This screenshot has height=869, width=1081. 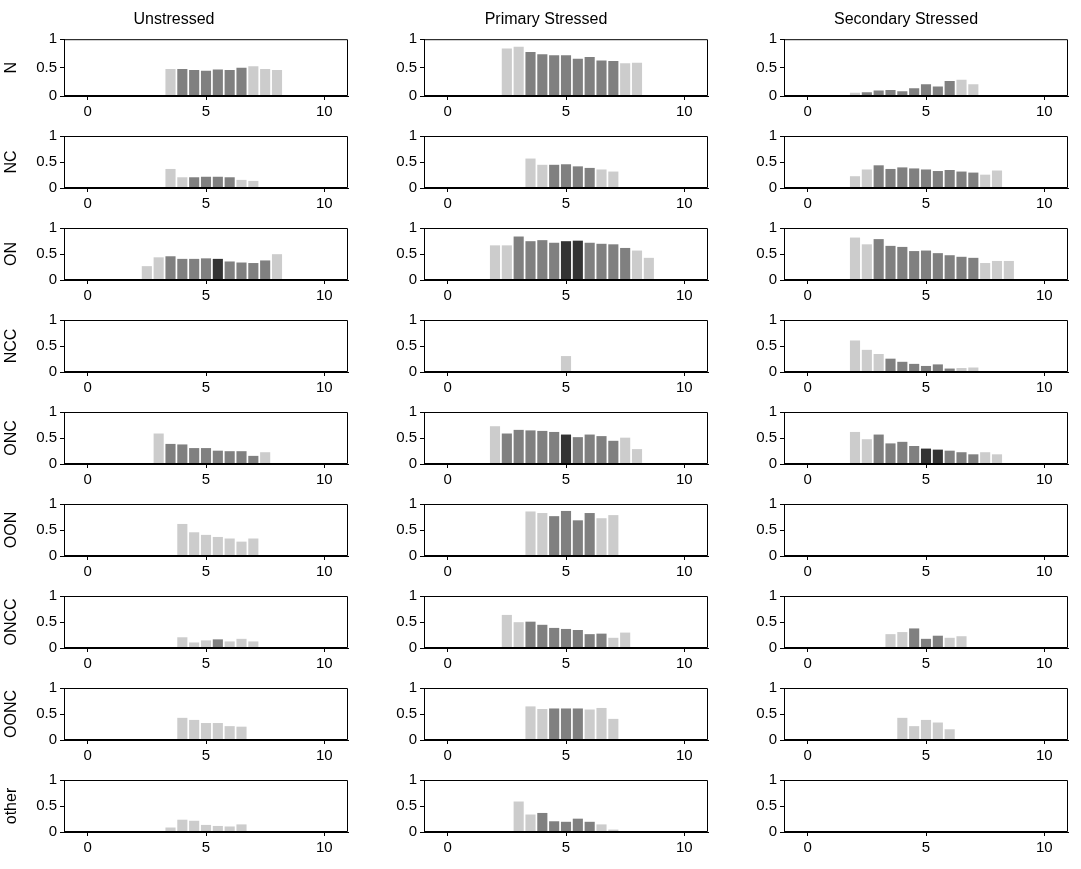 What do you see at coordinates (11, 346) in the screenshot?
I see `y-axis-title: NCC` at bounding box center [11, 346].